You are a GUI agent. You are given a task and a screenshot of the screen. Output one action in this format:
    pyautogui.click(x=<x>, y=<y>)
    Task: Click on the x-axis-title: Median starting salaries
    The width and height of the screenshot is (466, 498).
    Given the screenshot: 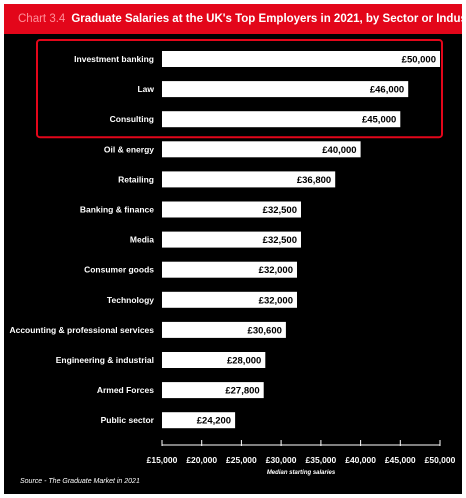 What is the action you would take?
    pyautogui.click(x=301, y=473)
    